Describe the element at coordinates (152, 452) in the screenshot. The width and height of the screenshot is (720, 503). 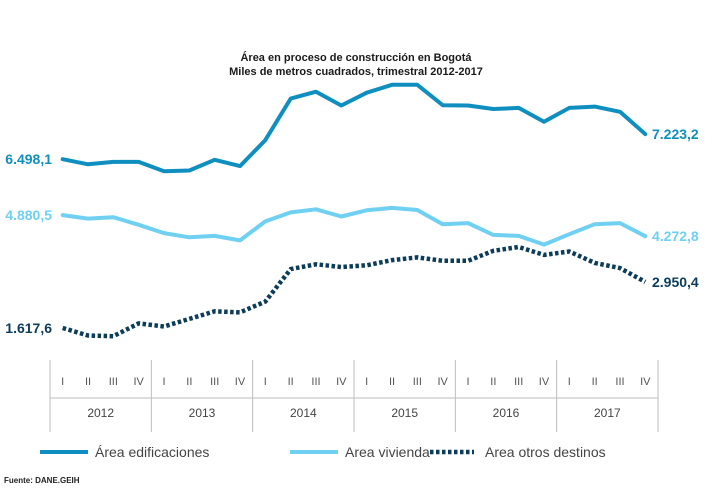
I see `legend-label: Área edificaciones` at that location.